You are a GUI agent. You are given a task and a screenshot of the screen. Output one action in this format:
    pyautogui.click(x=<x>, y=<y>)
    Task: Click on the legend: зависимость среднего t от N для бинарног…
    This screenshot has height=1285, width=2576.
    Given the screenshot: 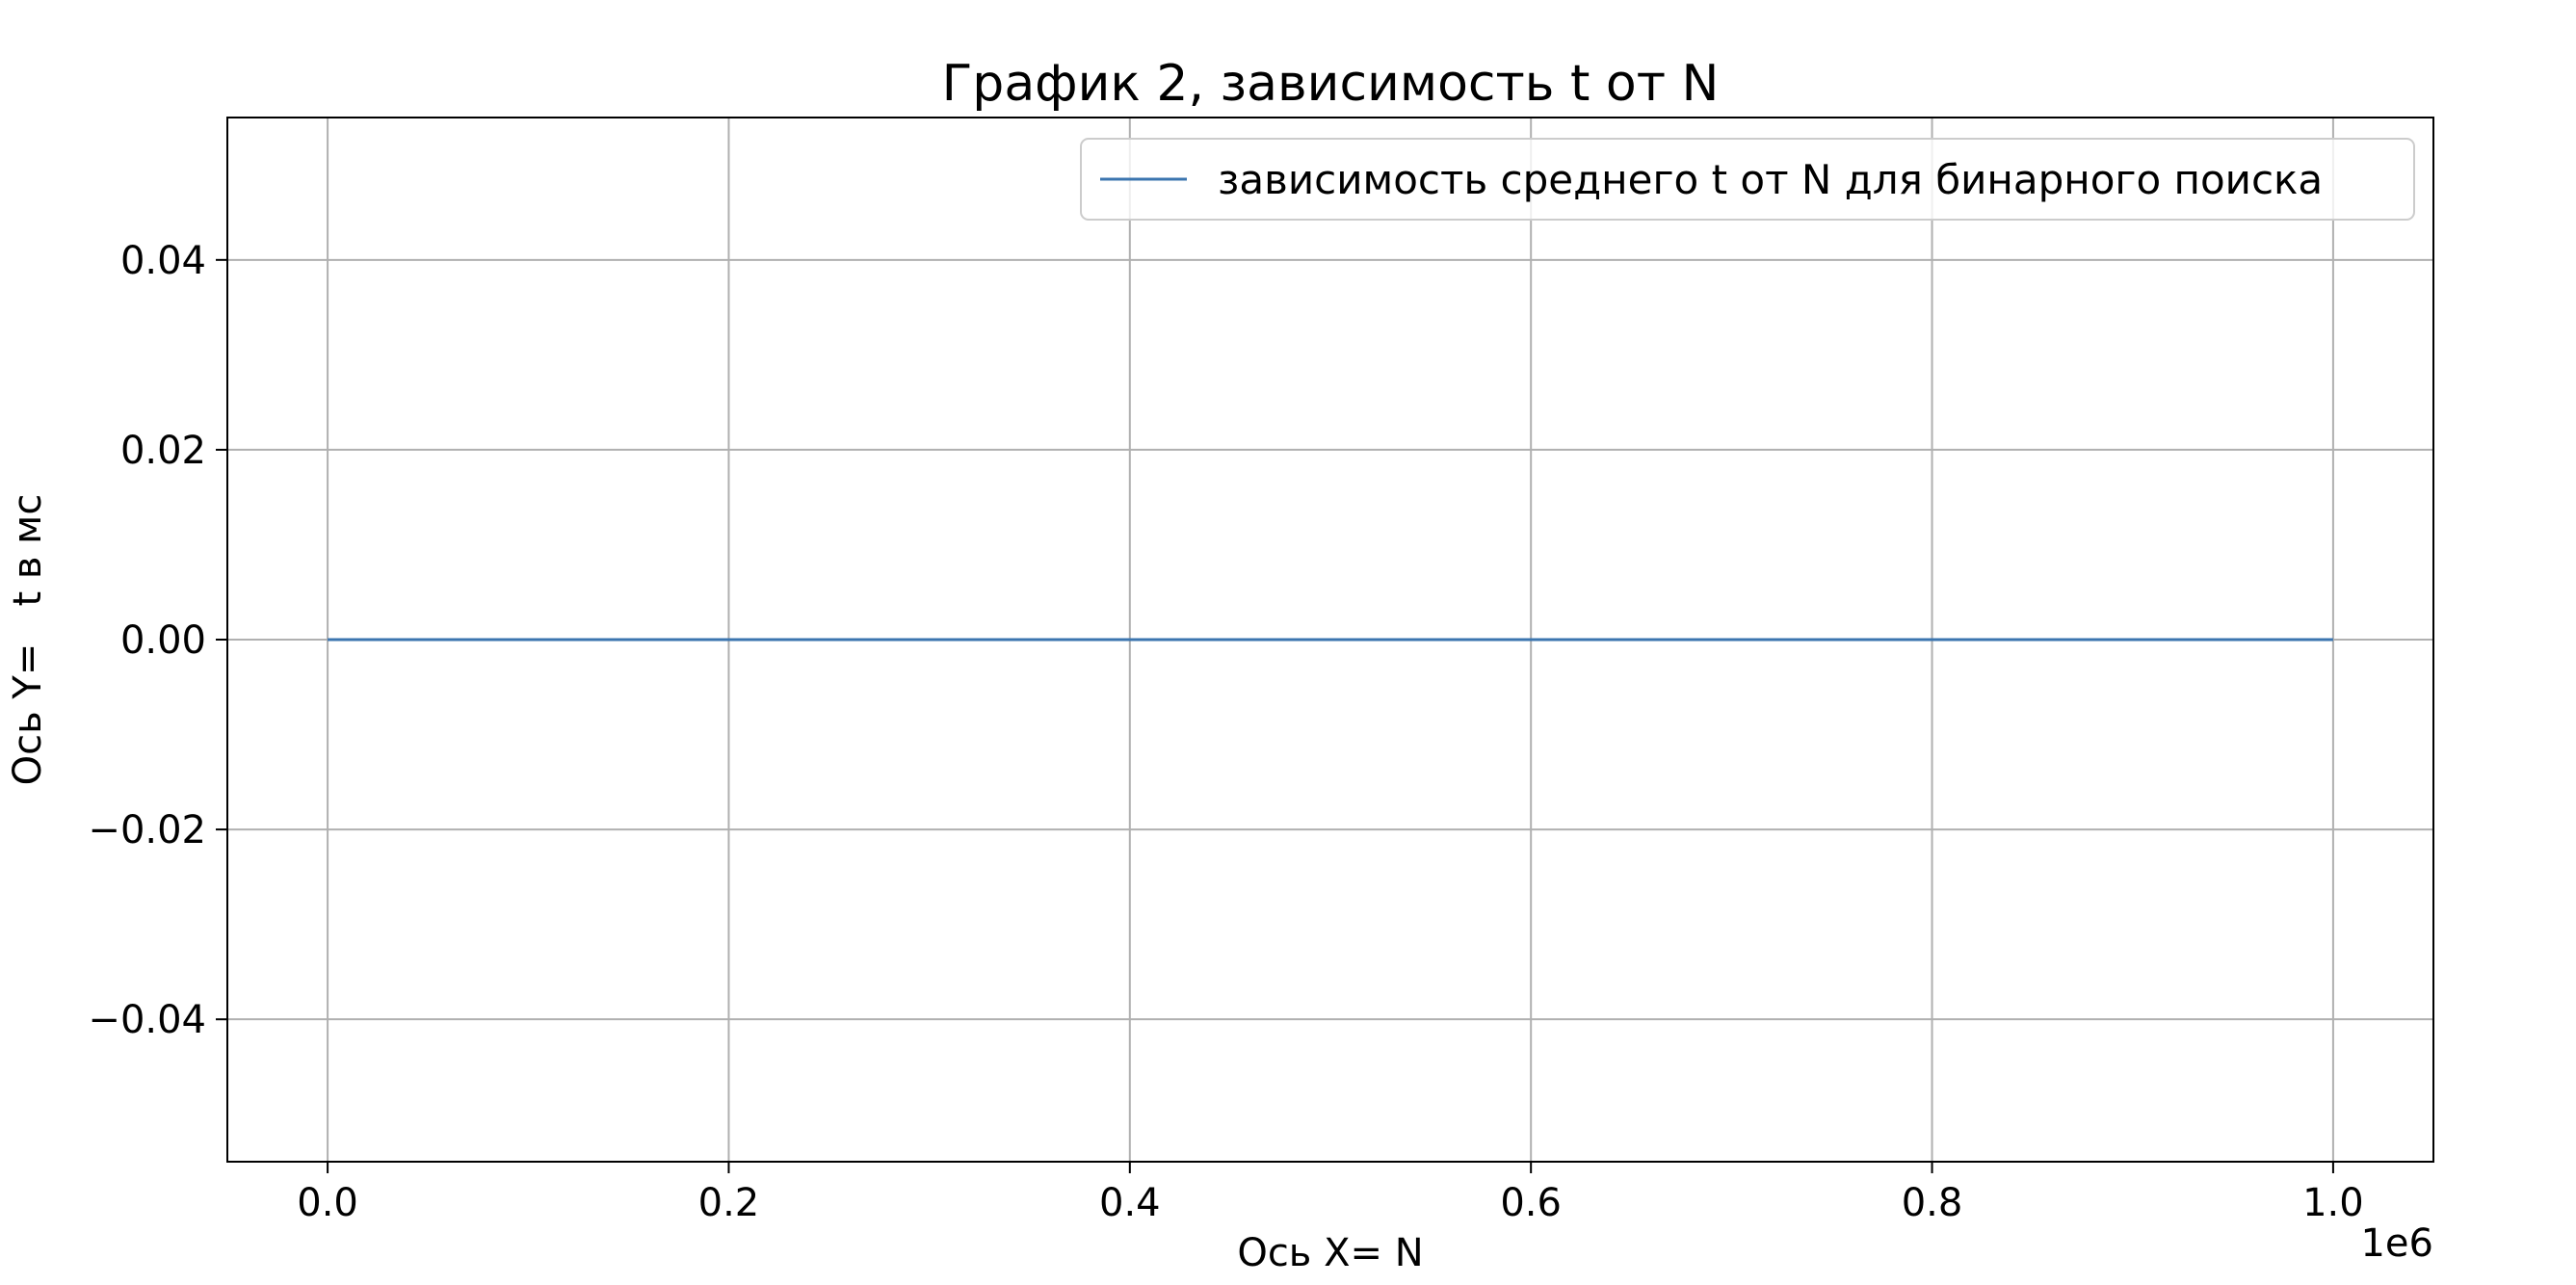 What is the action you would take?
    pyautogui.click(x=1748, y=180)
    